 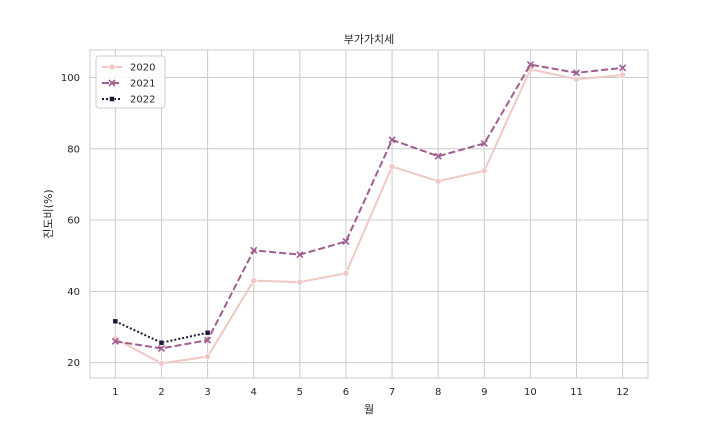 I want to click on x-tick-label: 5, so click(x=300, y=392).